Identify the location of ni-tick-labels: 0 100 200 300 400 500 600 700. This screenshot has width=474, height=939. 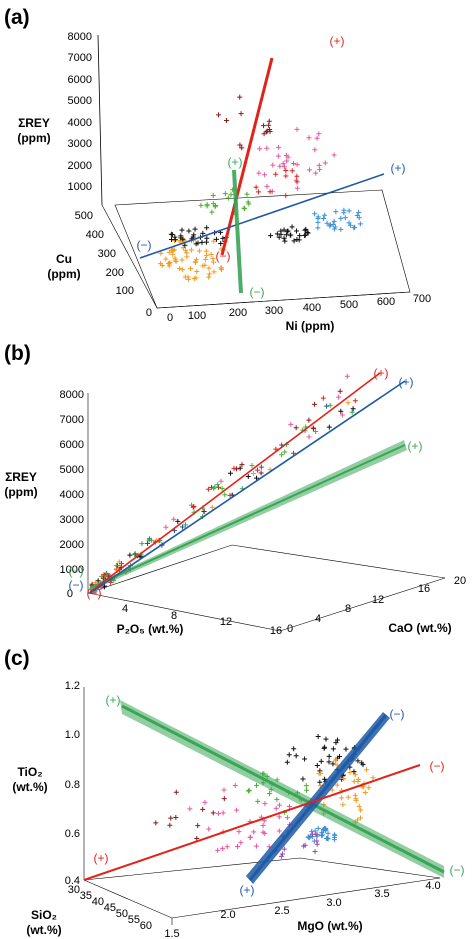
(299, 308).